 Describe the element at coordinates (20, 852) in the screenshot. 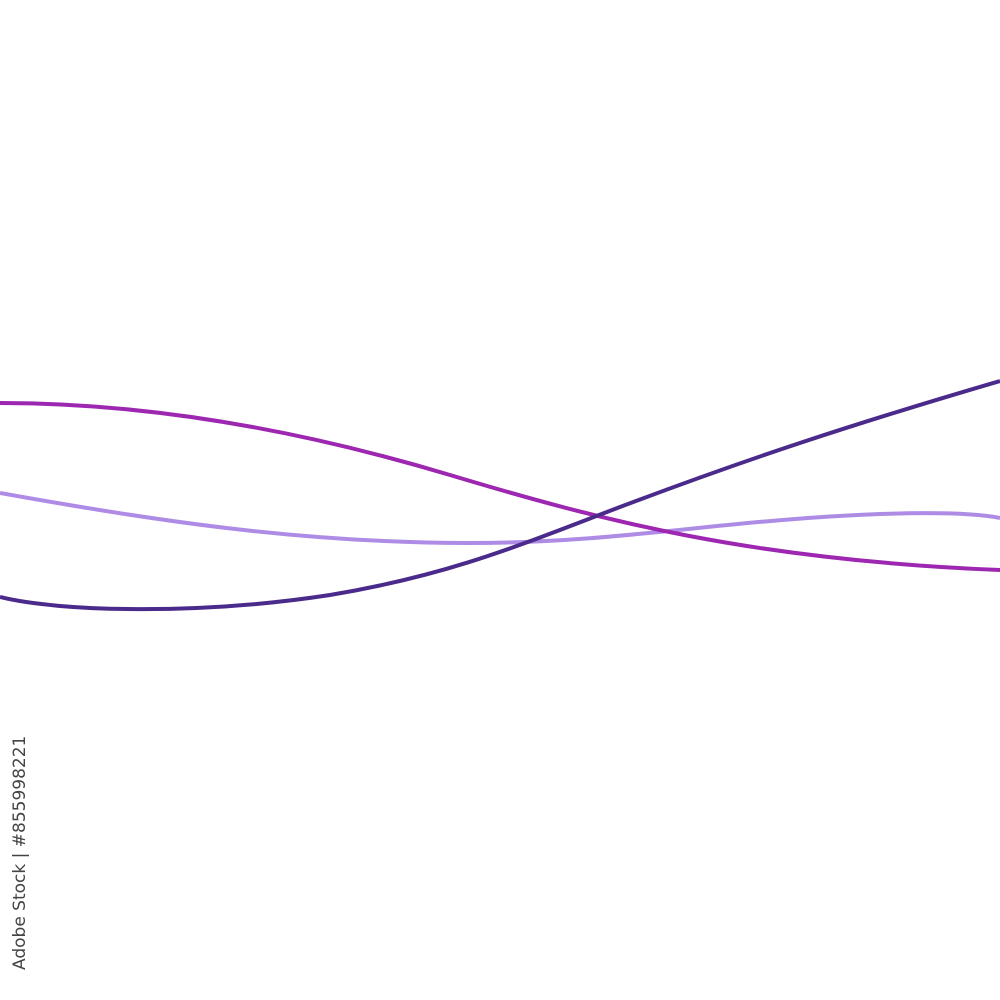

I see `watermark-text: Adobe Stock | #855998221` at that location.